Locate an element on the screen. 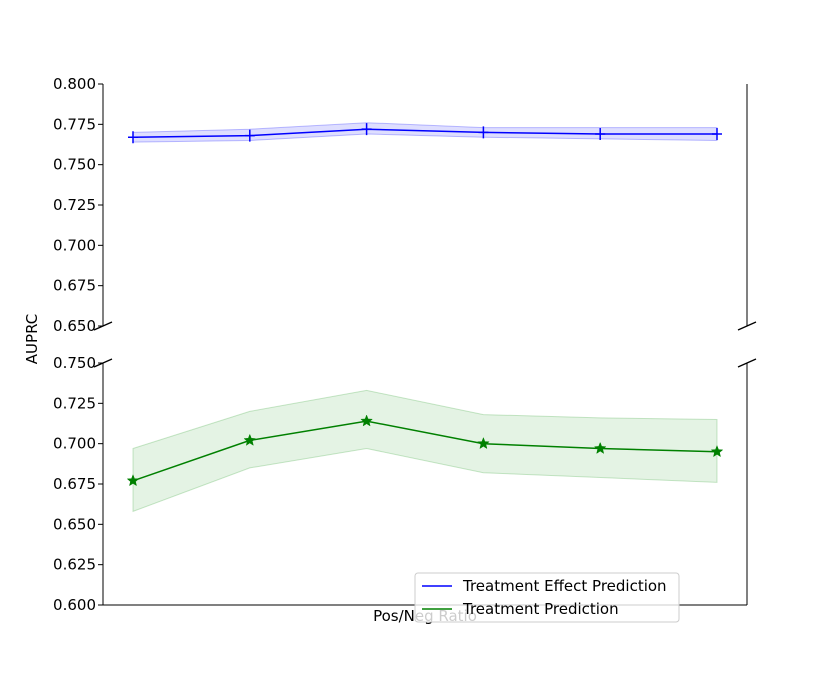  bottom-ytick-label: 0.725 is located at coordinates (74, 403).